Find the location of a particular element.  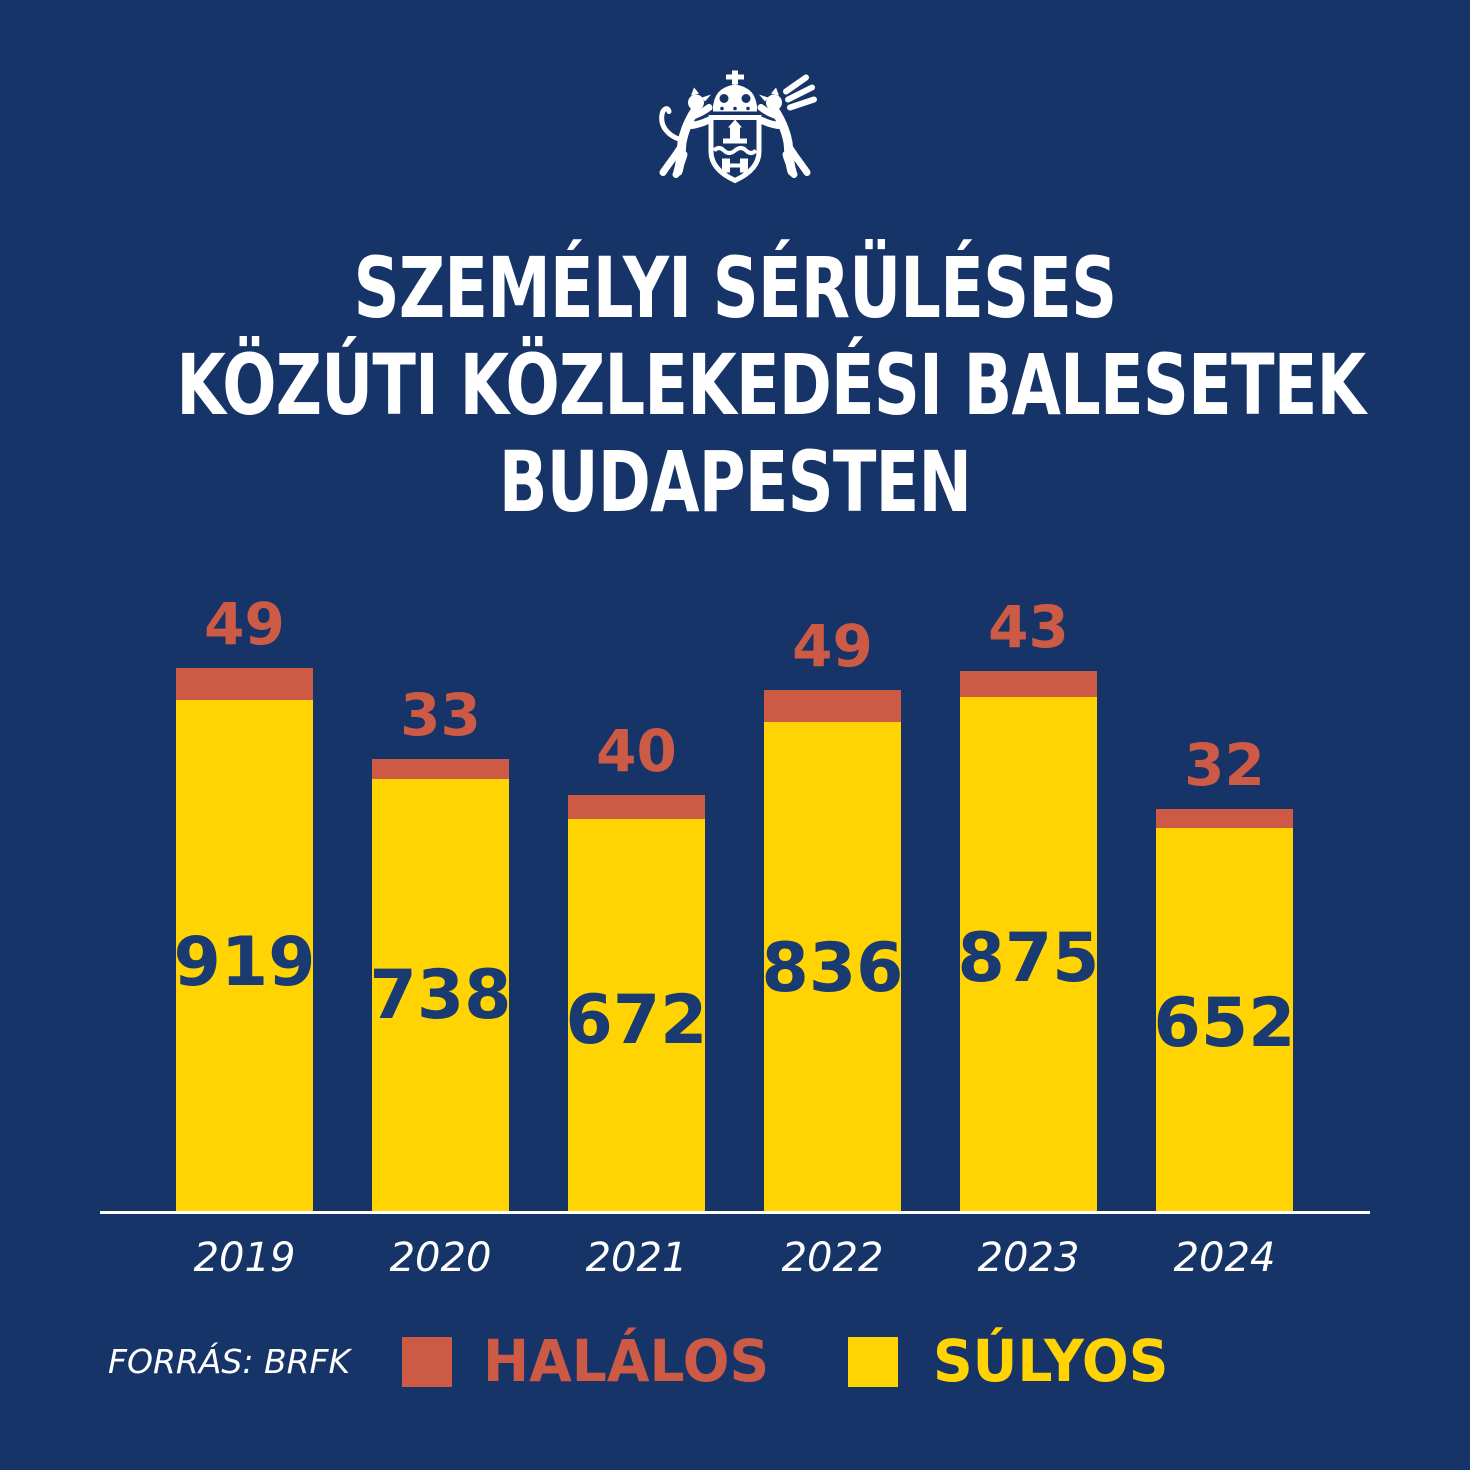

griffin-supporter-icon is located at coordinates (787, 126).